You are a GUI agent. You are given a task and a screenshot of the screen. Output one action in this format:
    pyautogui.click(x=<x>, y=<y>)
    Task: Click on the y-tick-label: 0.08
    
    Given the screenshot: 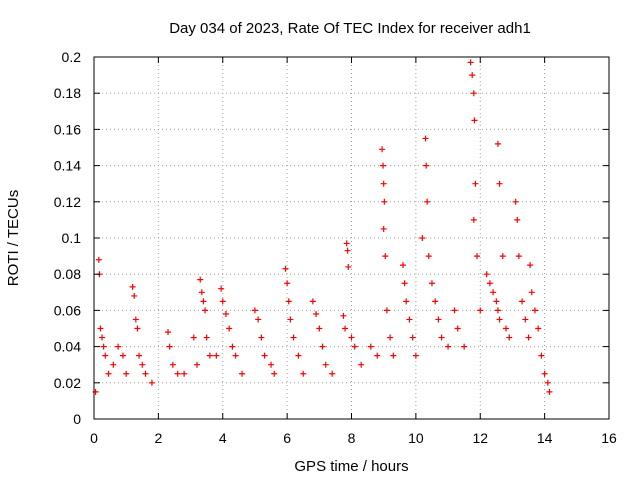 What is the action you would take?
    pyautogui.click(x=67, y=274)
    